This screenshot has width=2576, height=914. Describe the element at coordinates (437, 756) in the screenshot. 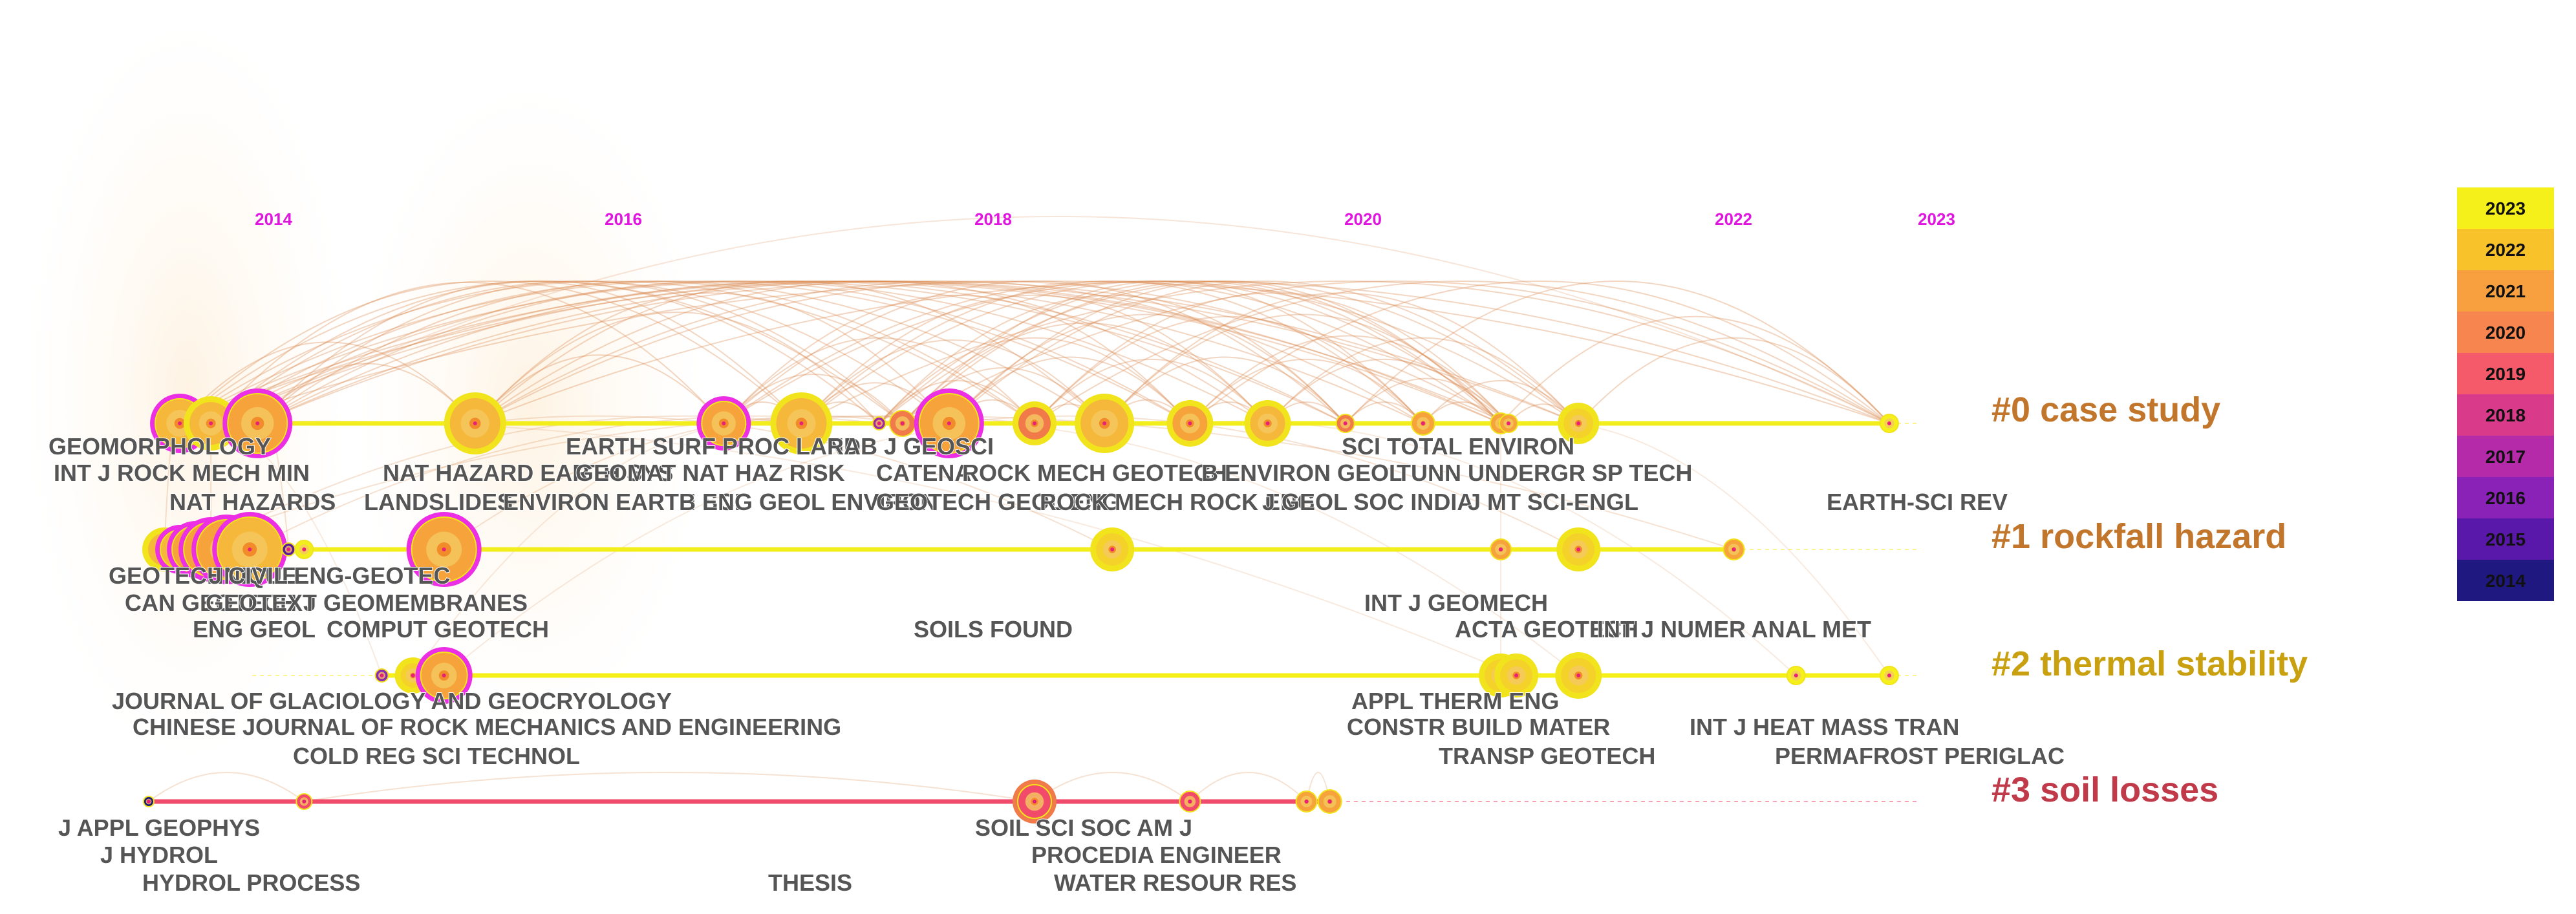

I see `node-label: COLD REG SCI TECHNOL` at that location.